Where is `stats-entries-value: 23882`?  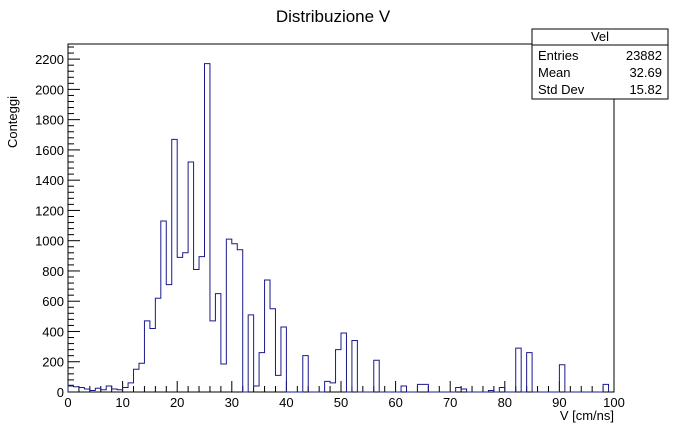 stats-entries-value: 23882 is located at coordinates (644, 55).